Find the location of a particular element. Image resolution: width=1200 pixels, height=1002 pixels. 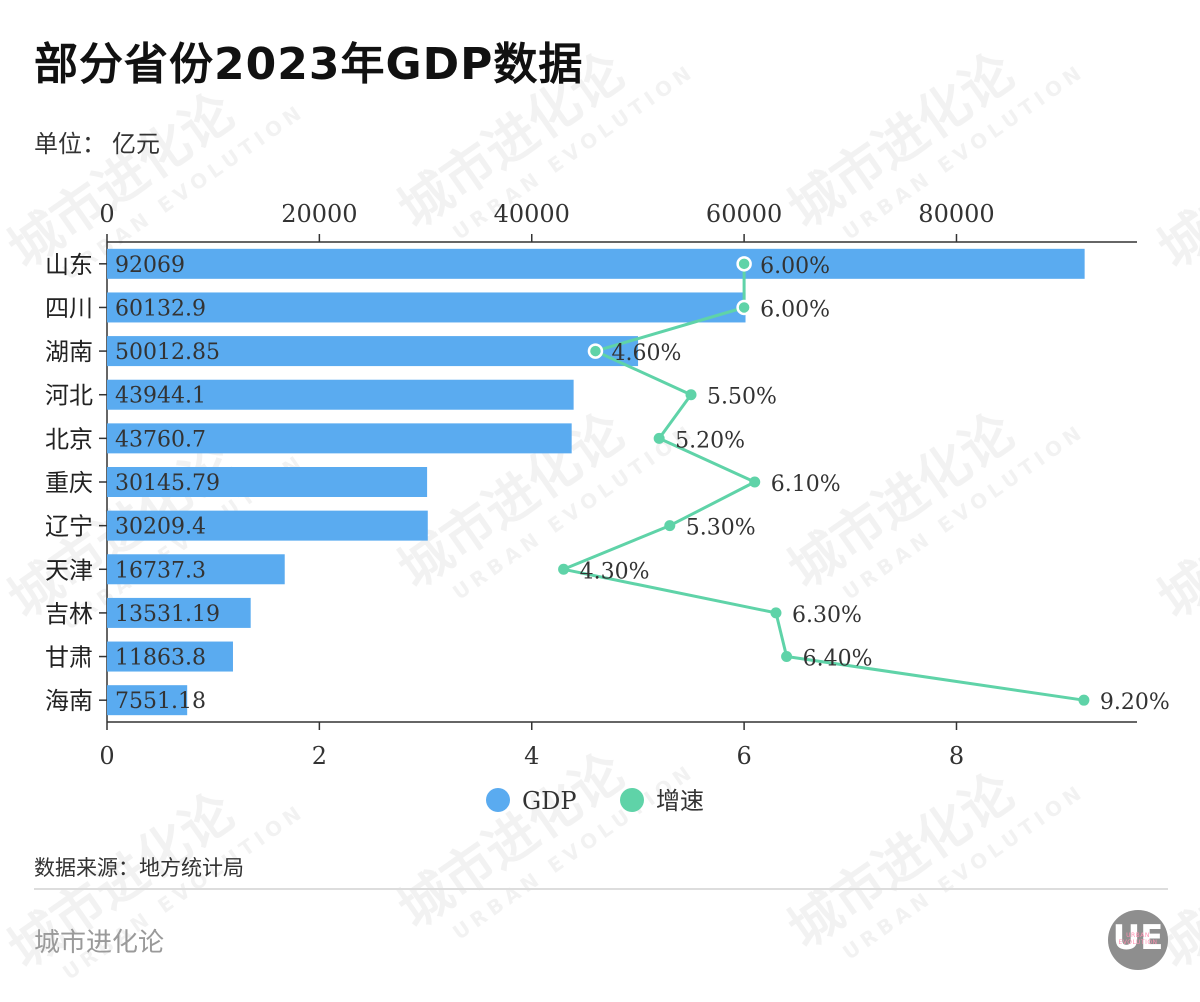

top-axis-tick-label: 40000 is located at coordinates (532, 214).